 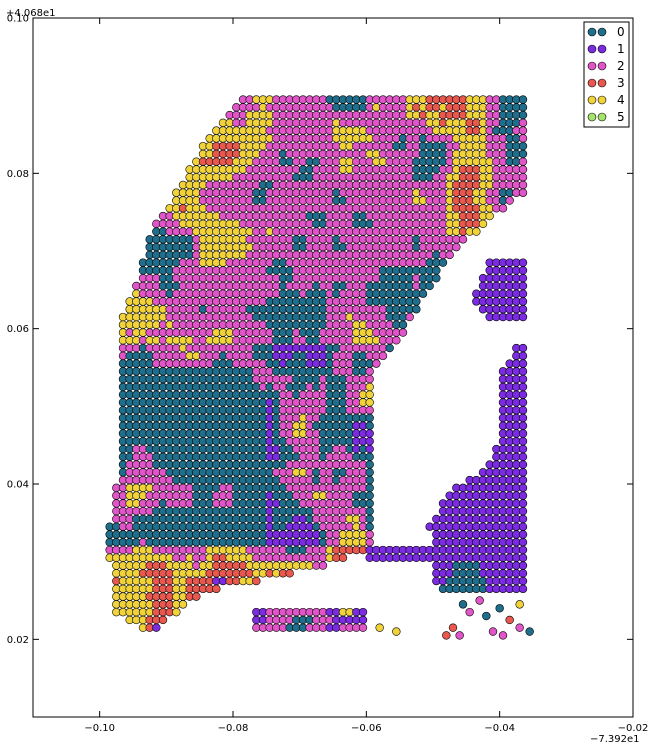 I want to click on y-offset-label: +4.068e1, so click(x=31, y=13).